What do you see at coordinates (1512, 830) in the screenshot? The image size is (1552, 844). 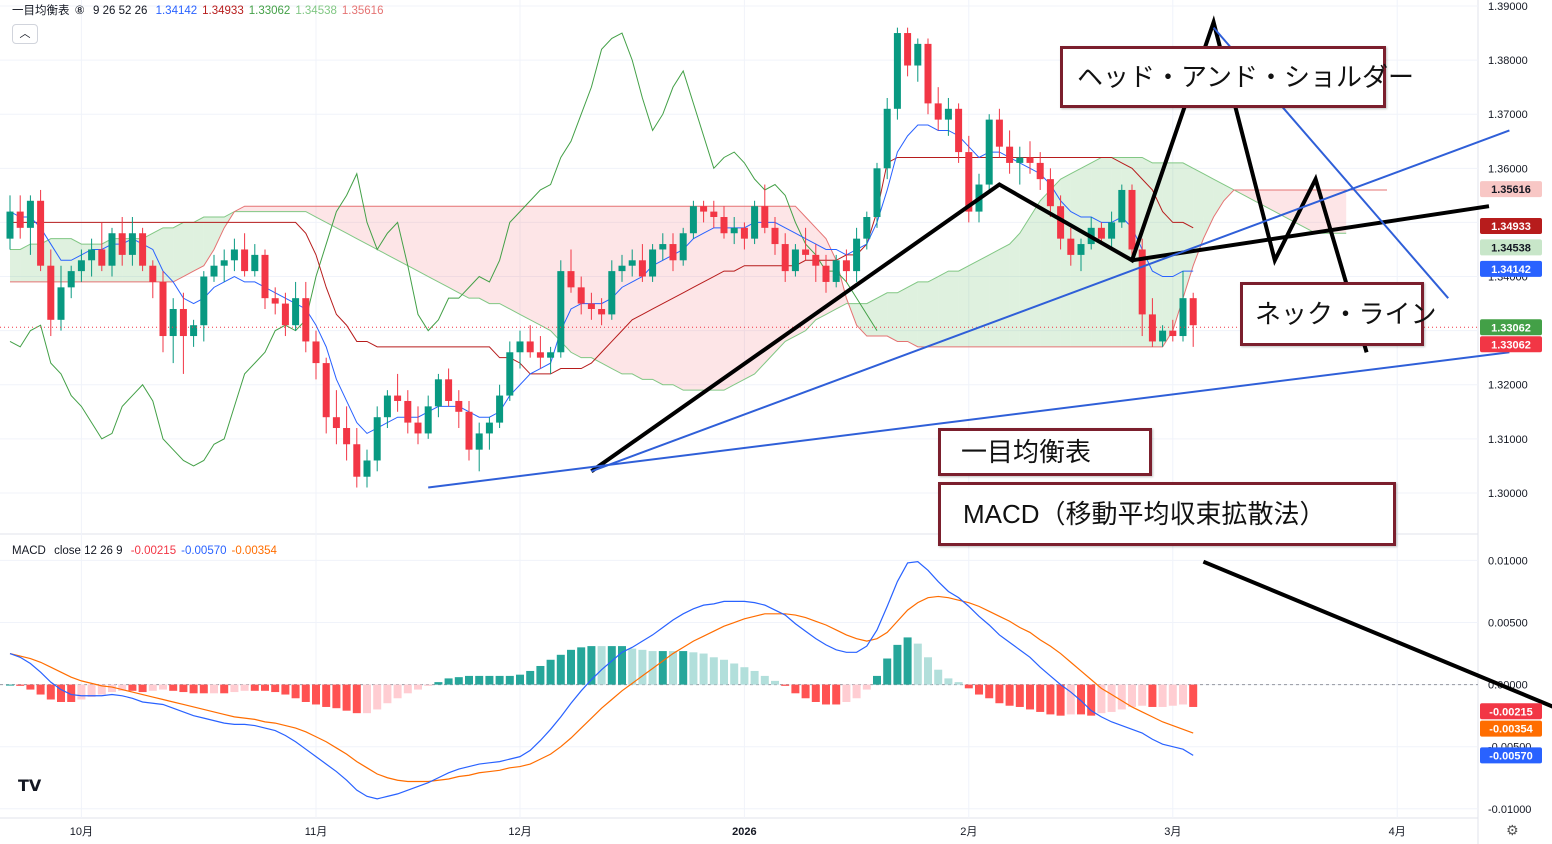 I see `gear-icon: ⚙` at bounding box center [1512, 830].